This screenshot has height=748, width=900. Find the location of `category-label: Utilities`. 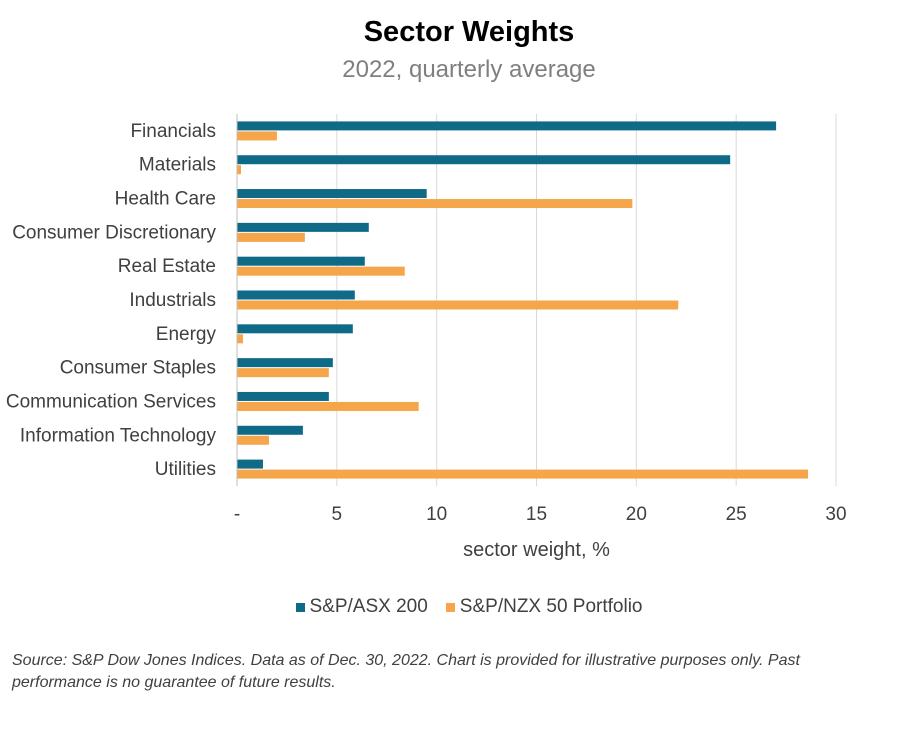

category-label: Utilities is located at coordinates (185, 469).